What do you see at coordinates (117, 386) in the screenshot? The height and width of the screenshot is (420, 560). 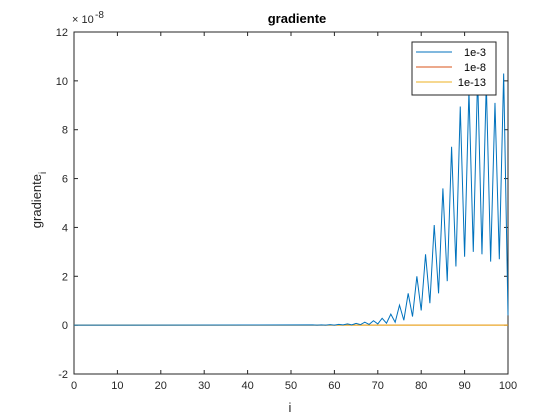 I see `x-tick-label: 10` at bounding box center [117, 386].